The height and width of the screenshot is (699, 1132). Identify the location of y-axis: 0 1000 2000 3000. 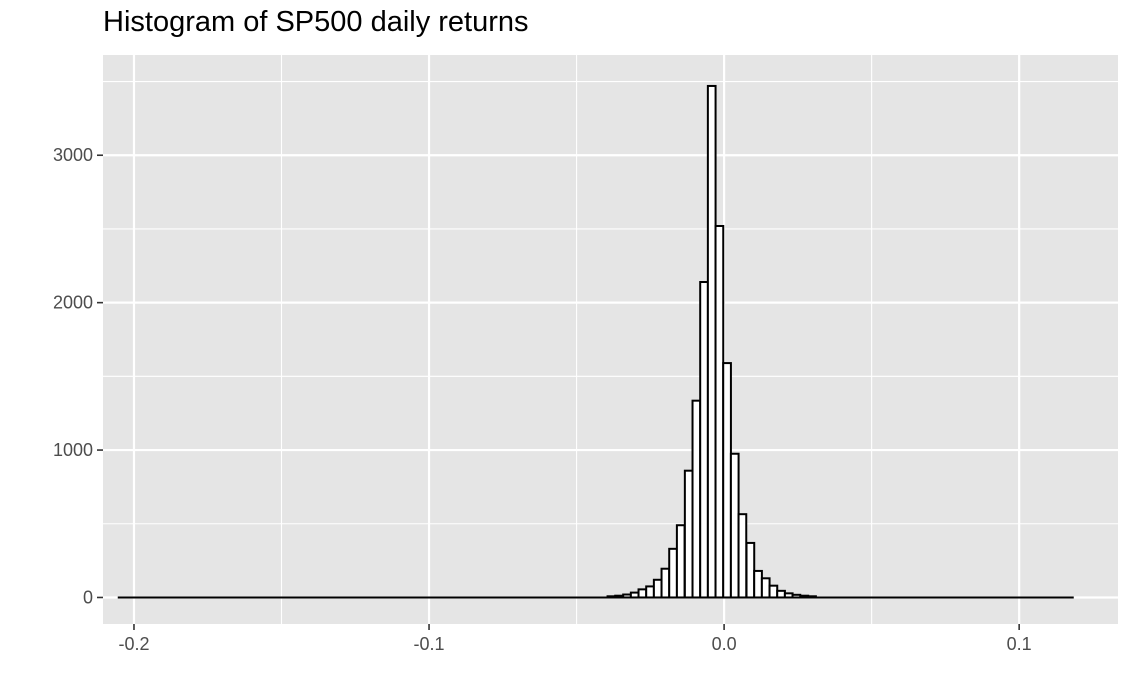
(78, 376).